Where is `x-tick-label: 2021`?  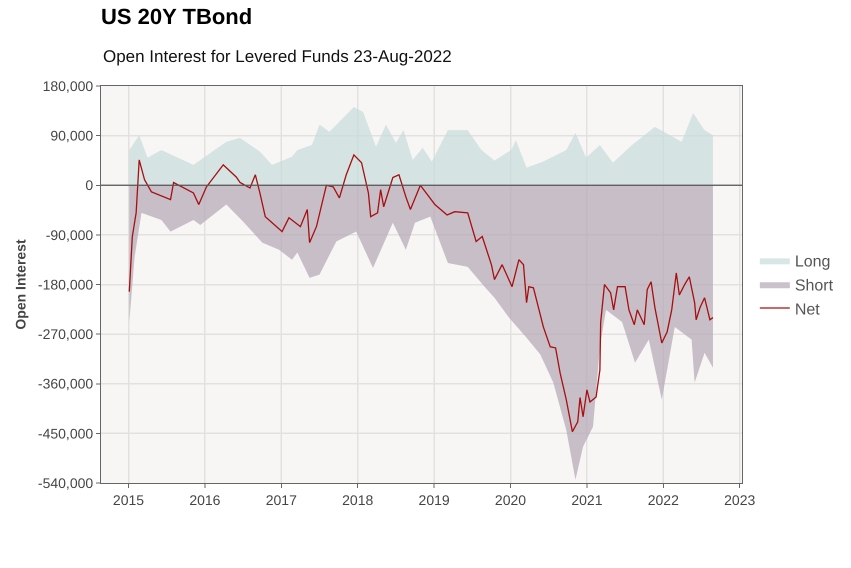
x-tick-label: 2021 is located at coordinates (587, 500).